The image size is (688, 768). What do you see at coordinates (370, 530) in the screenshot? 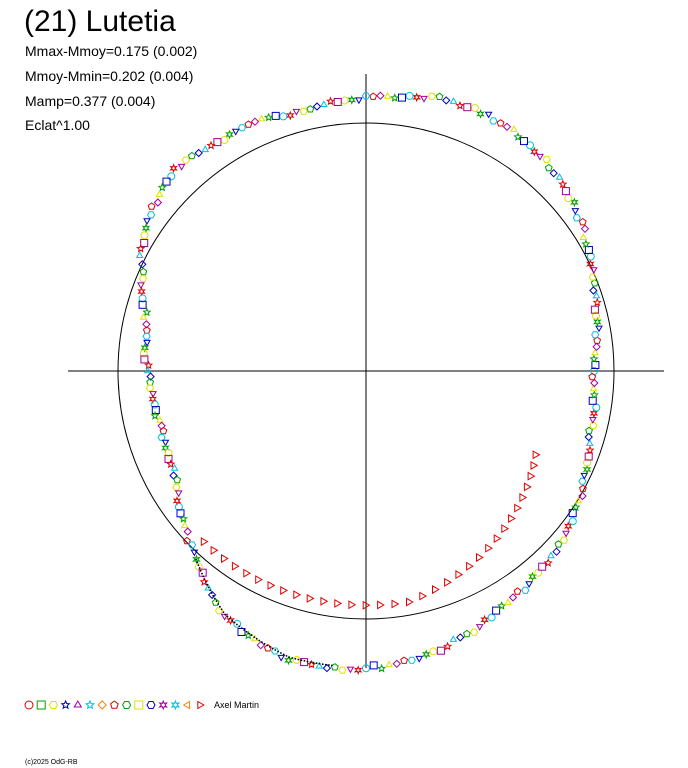
I see `highlight-series-markers` at bounding box center [370, 530].